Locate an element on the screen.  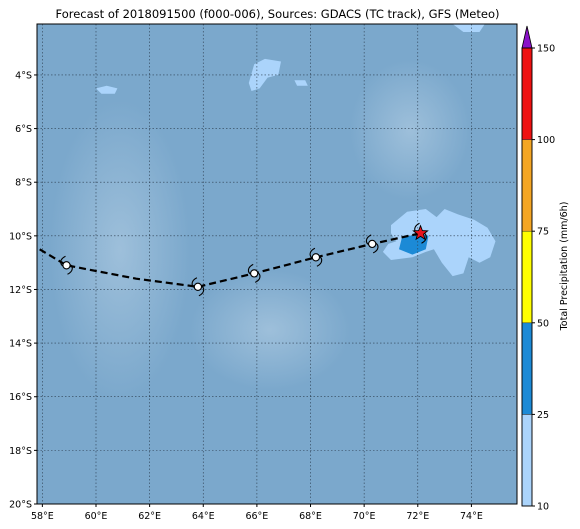
colorbar-frame is located at coordinates (527, 277).